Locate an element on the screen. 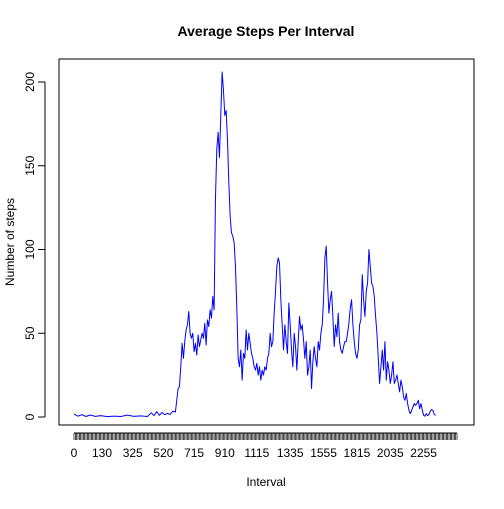 Image resolution: width=504 pixels, height=509 pixels. x-axis: 0 130 325 520 715 910 1115 1335 1555 1815 2035 2255 is located at coordinates (264, 446).